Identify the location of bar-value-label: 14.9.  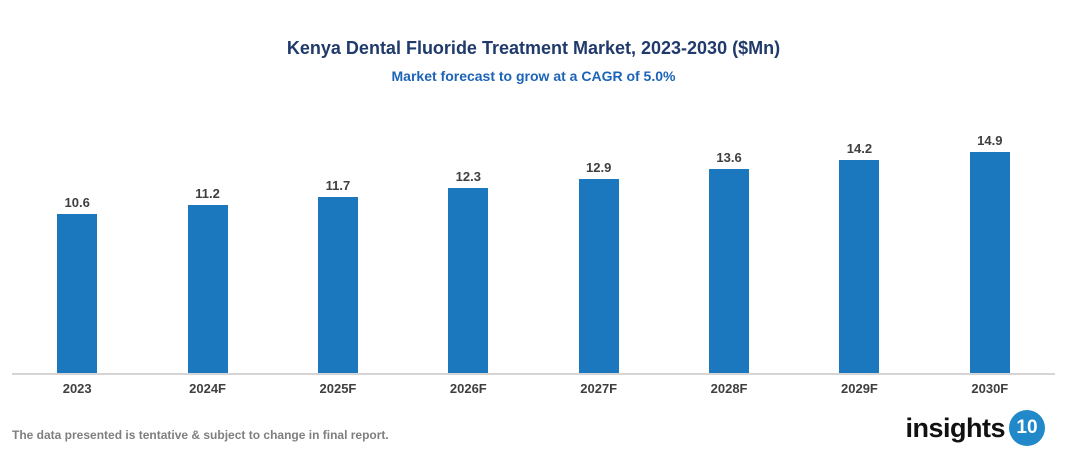
(990, 140).